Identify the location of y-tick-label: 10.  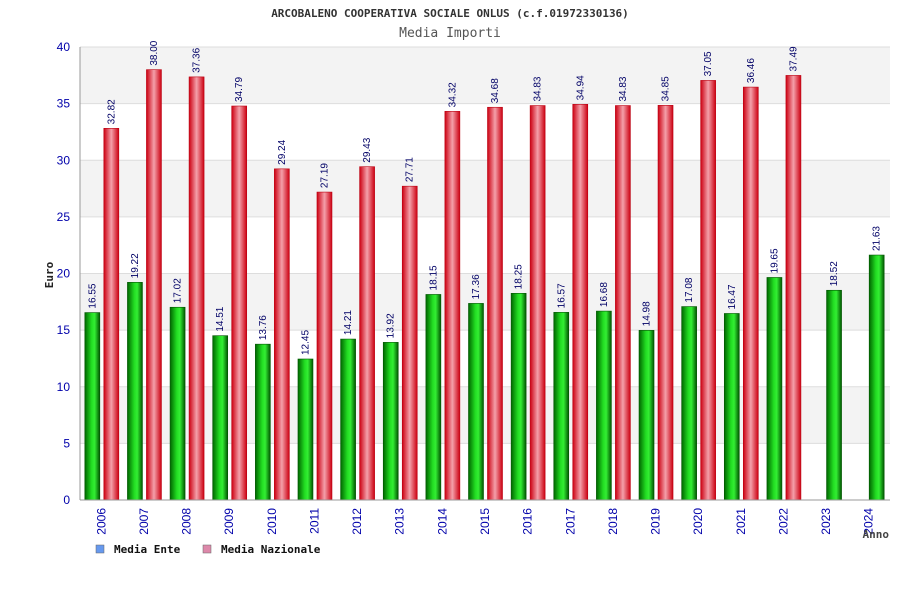
(64, 387).